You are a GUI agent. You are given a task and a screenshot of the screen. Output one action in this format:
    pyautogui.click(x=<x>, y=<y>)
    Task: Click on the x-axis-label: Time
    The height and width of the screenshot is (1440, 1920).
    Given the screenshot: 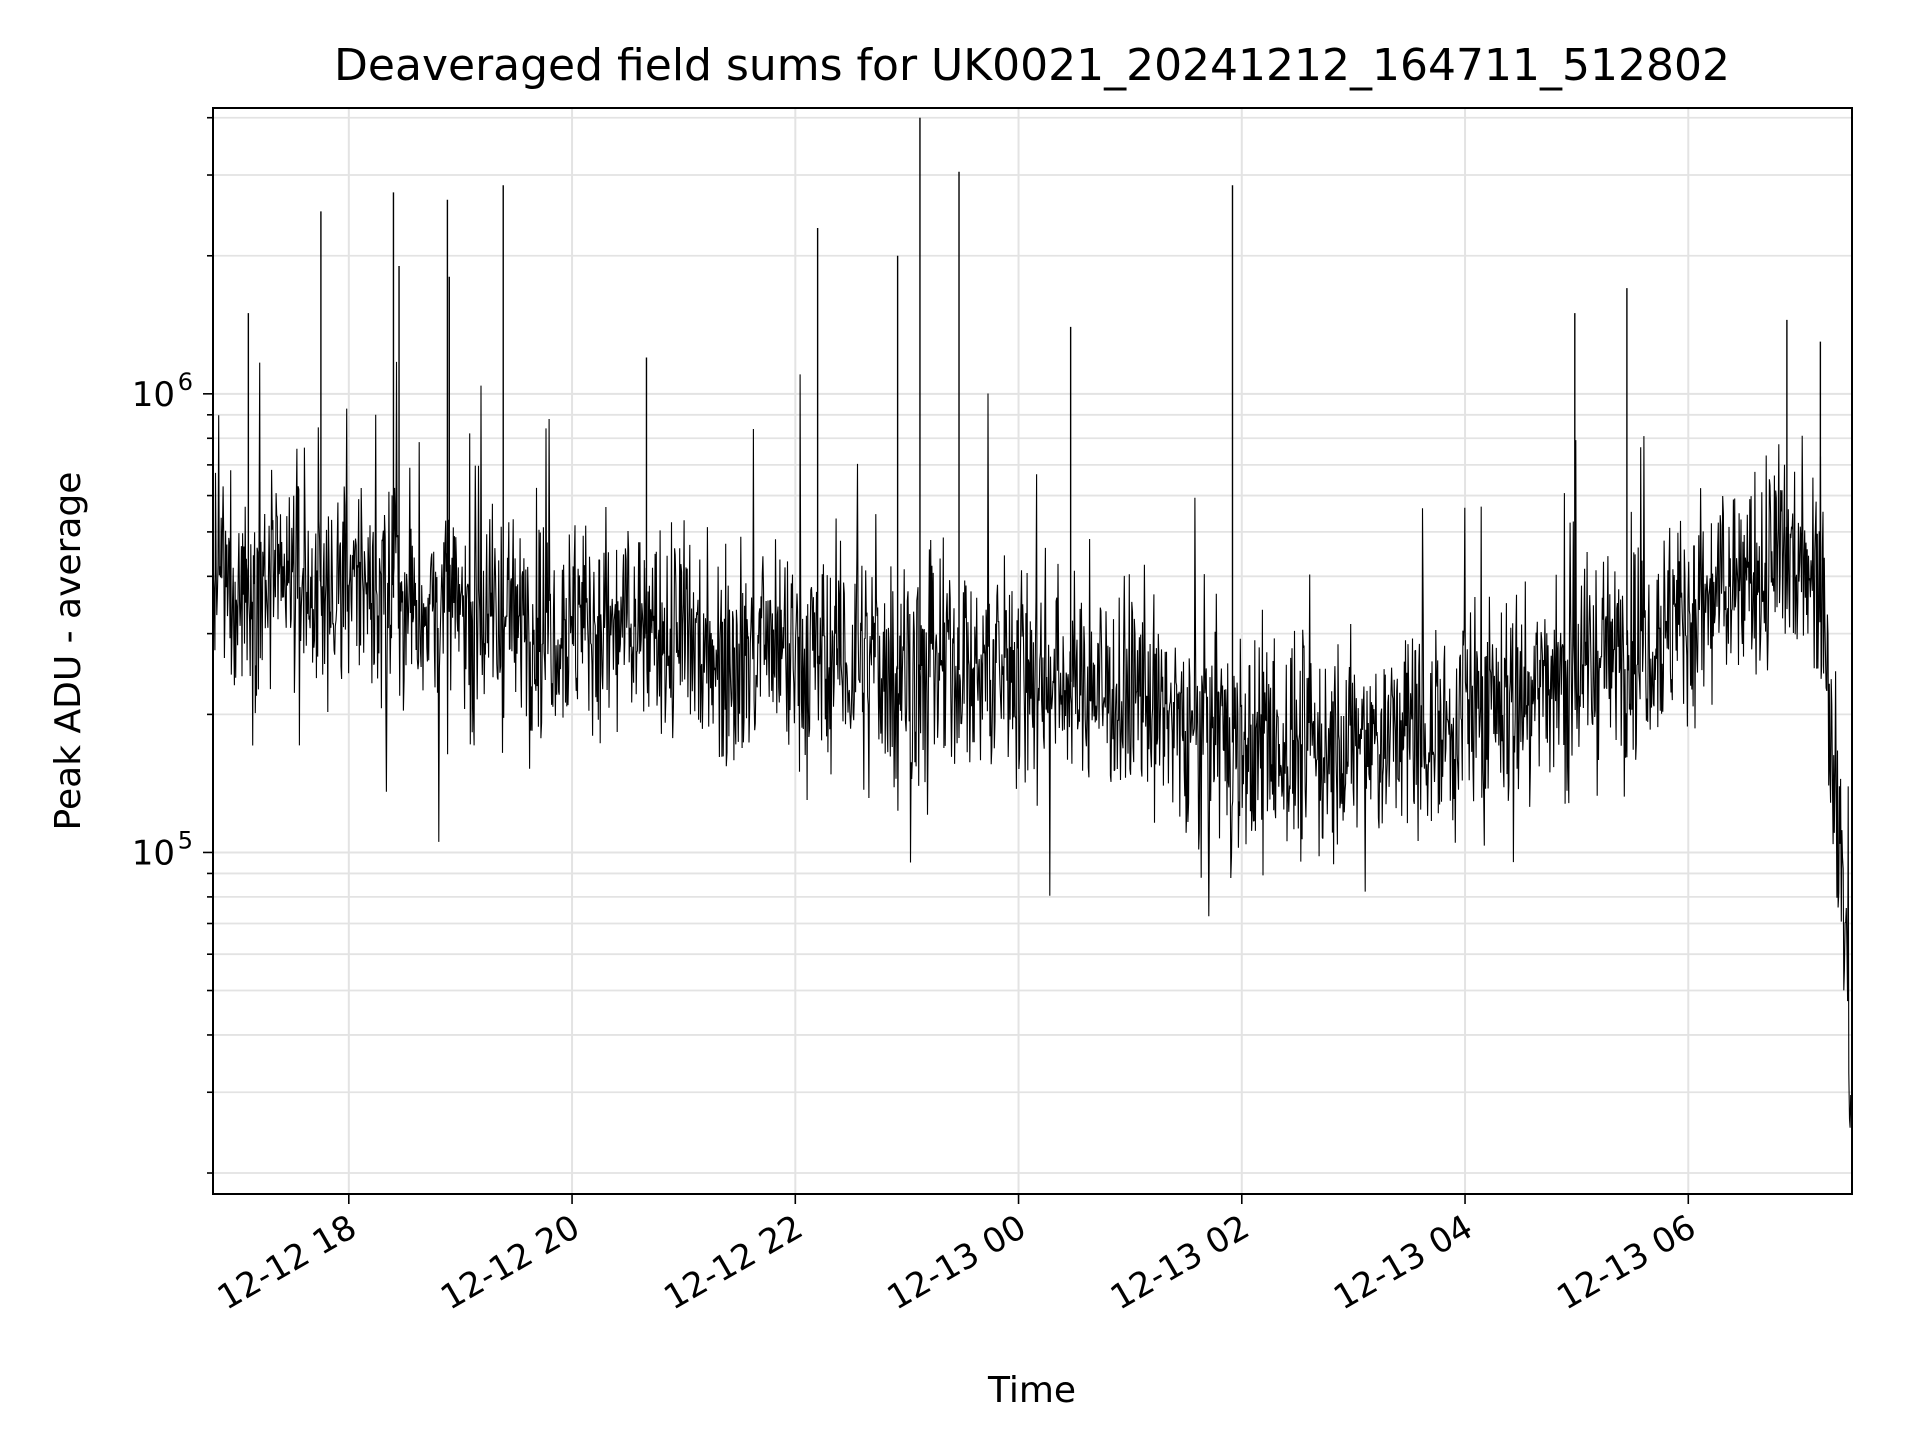 What is the action you would take?
    pyautogui.click(x=1031, y=1390)
    